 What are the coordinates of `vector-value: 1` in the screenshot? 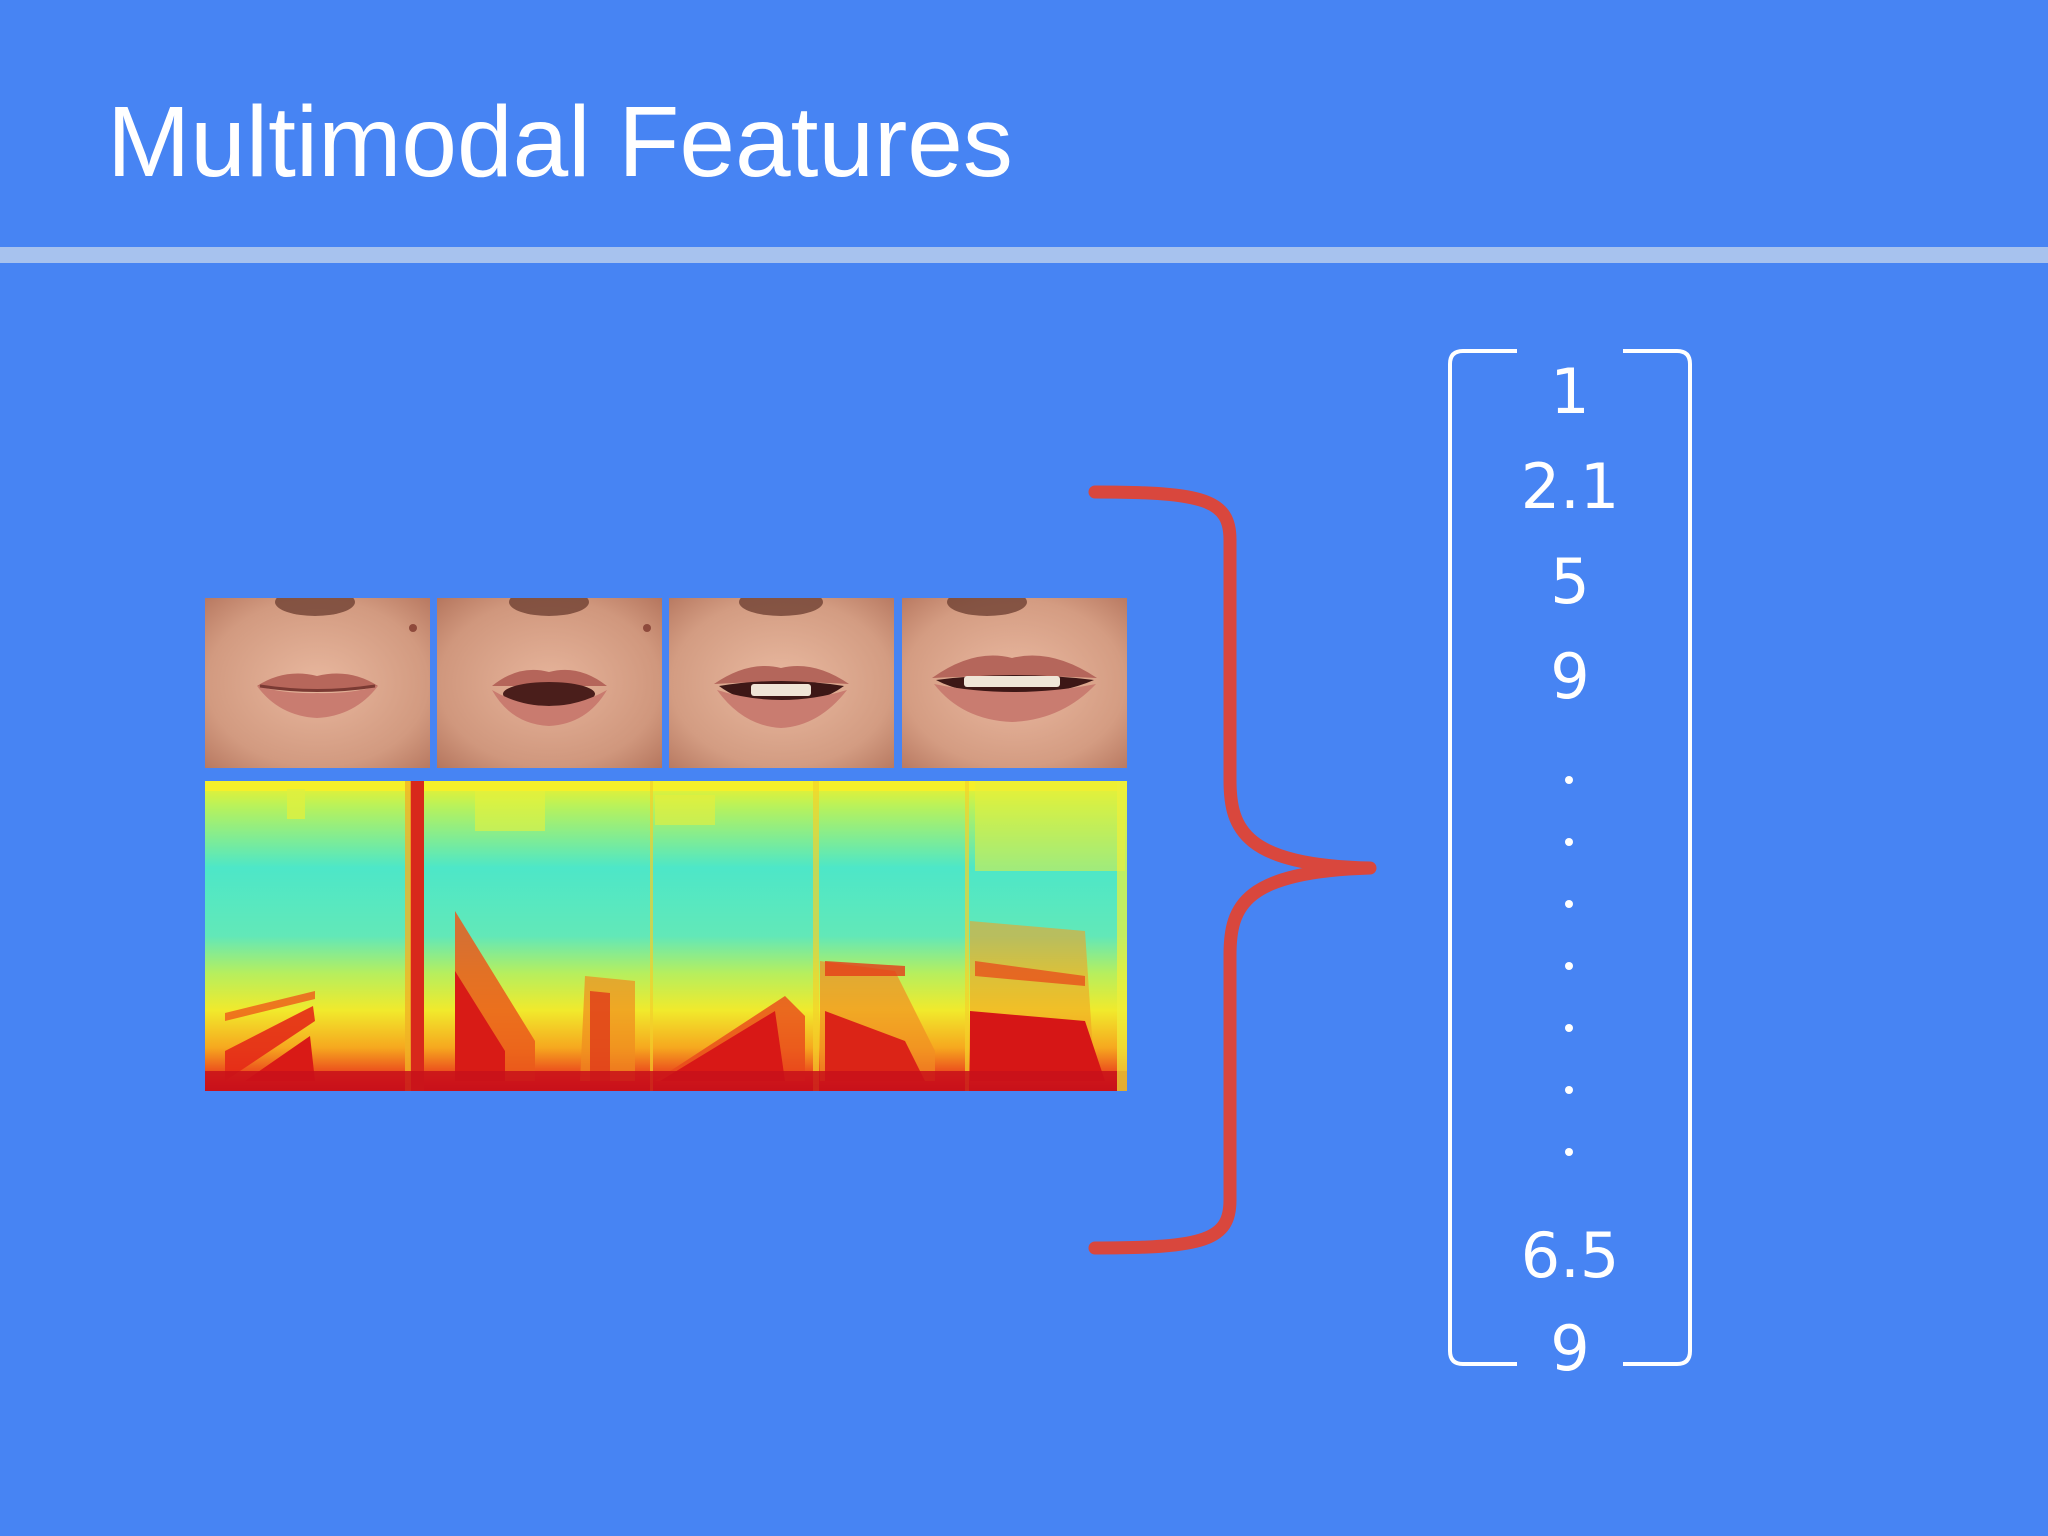 It's located at (1570, 391).